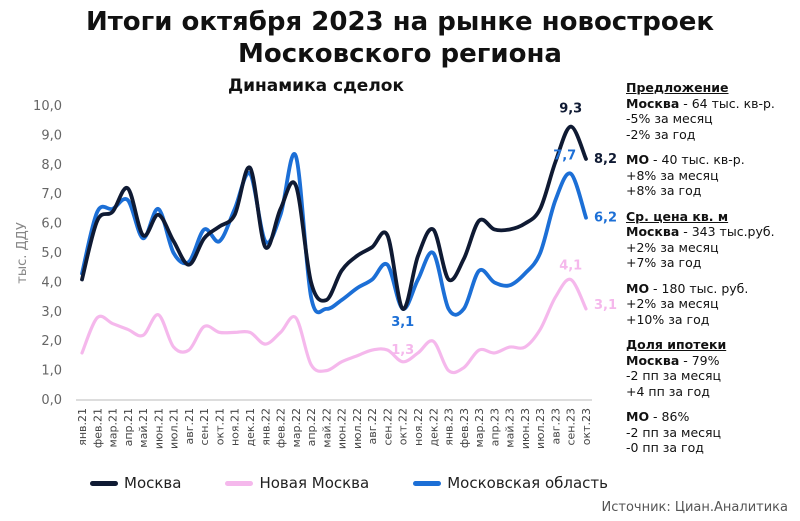 This screenshot has height=521, width=800. Describe the element at coordinates (672, 303) in the screenshot. I see `price-mo-line-1: +2% за месяц` at that location.